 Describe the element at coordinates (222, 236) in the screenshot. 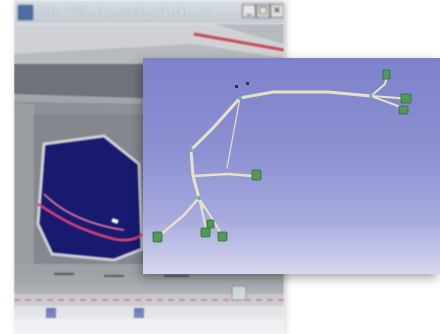

I see `connector-bottom-right` at that location.